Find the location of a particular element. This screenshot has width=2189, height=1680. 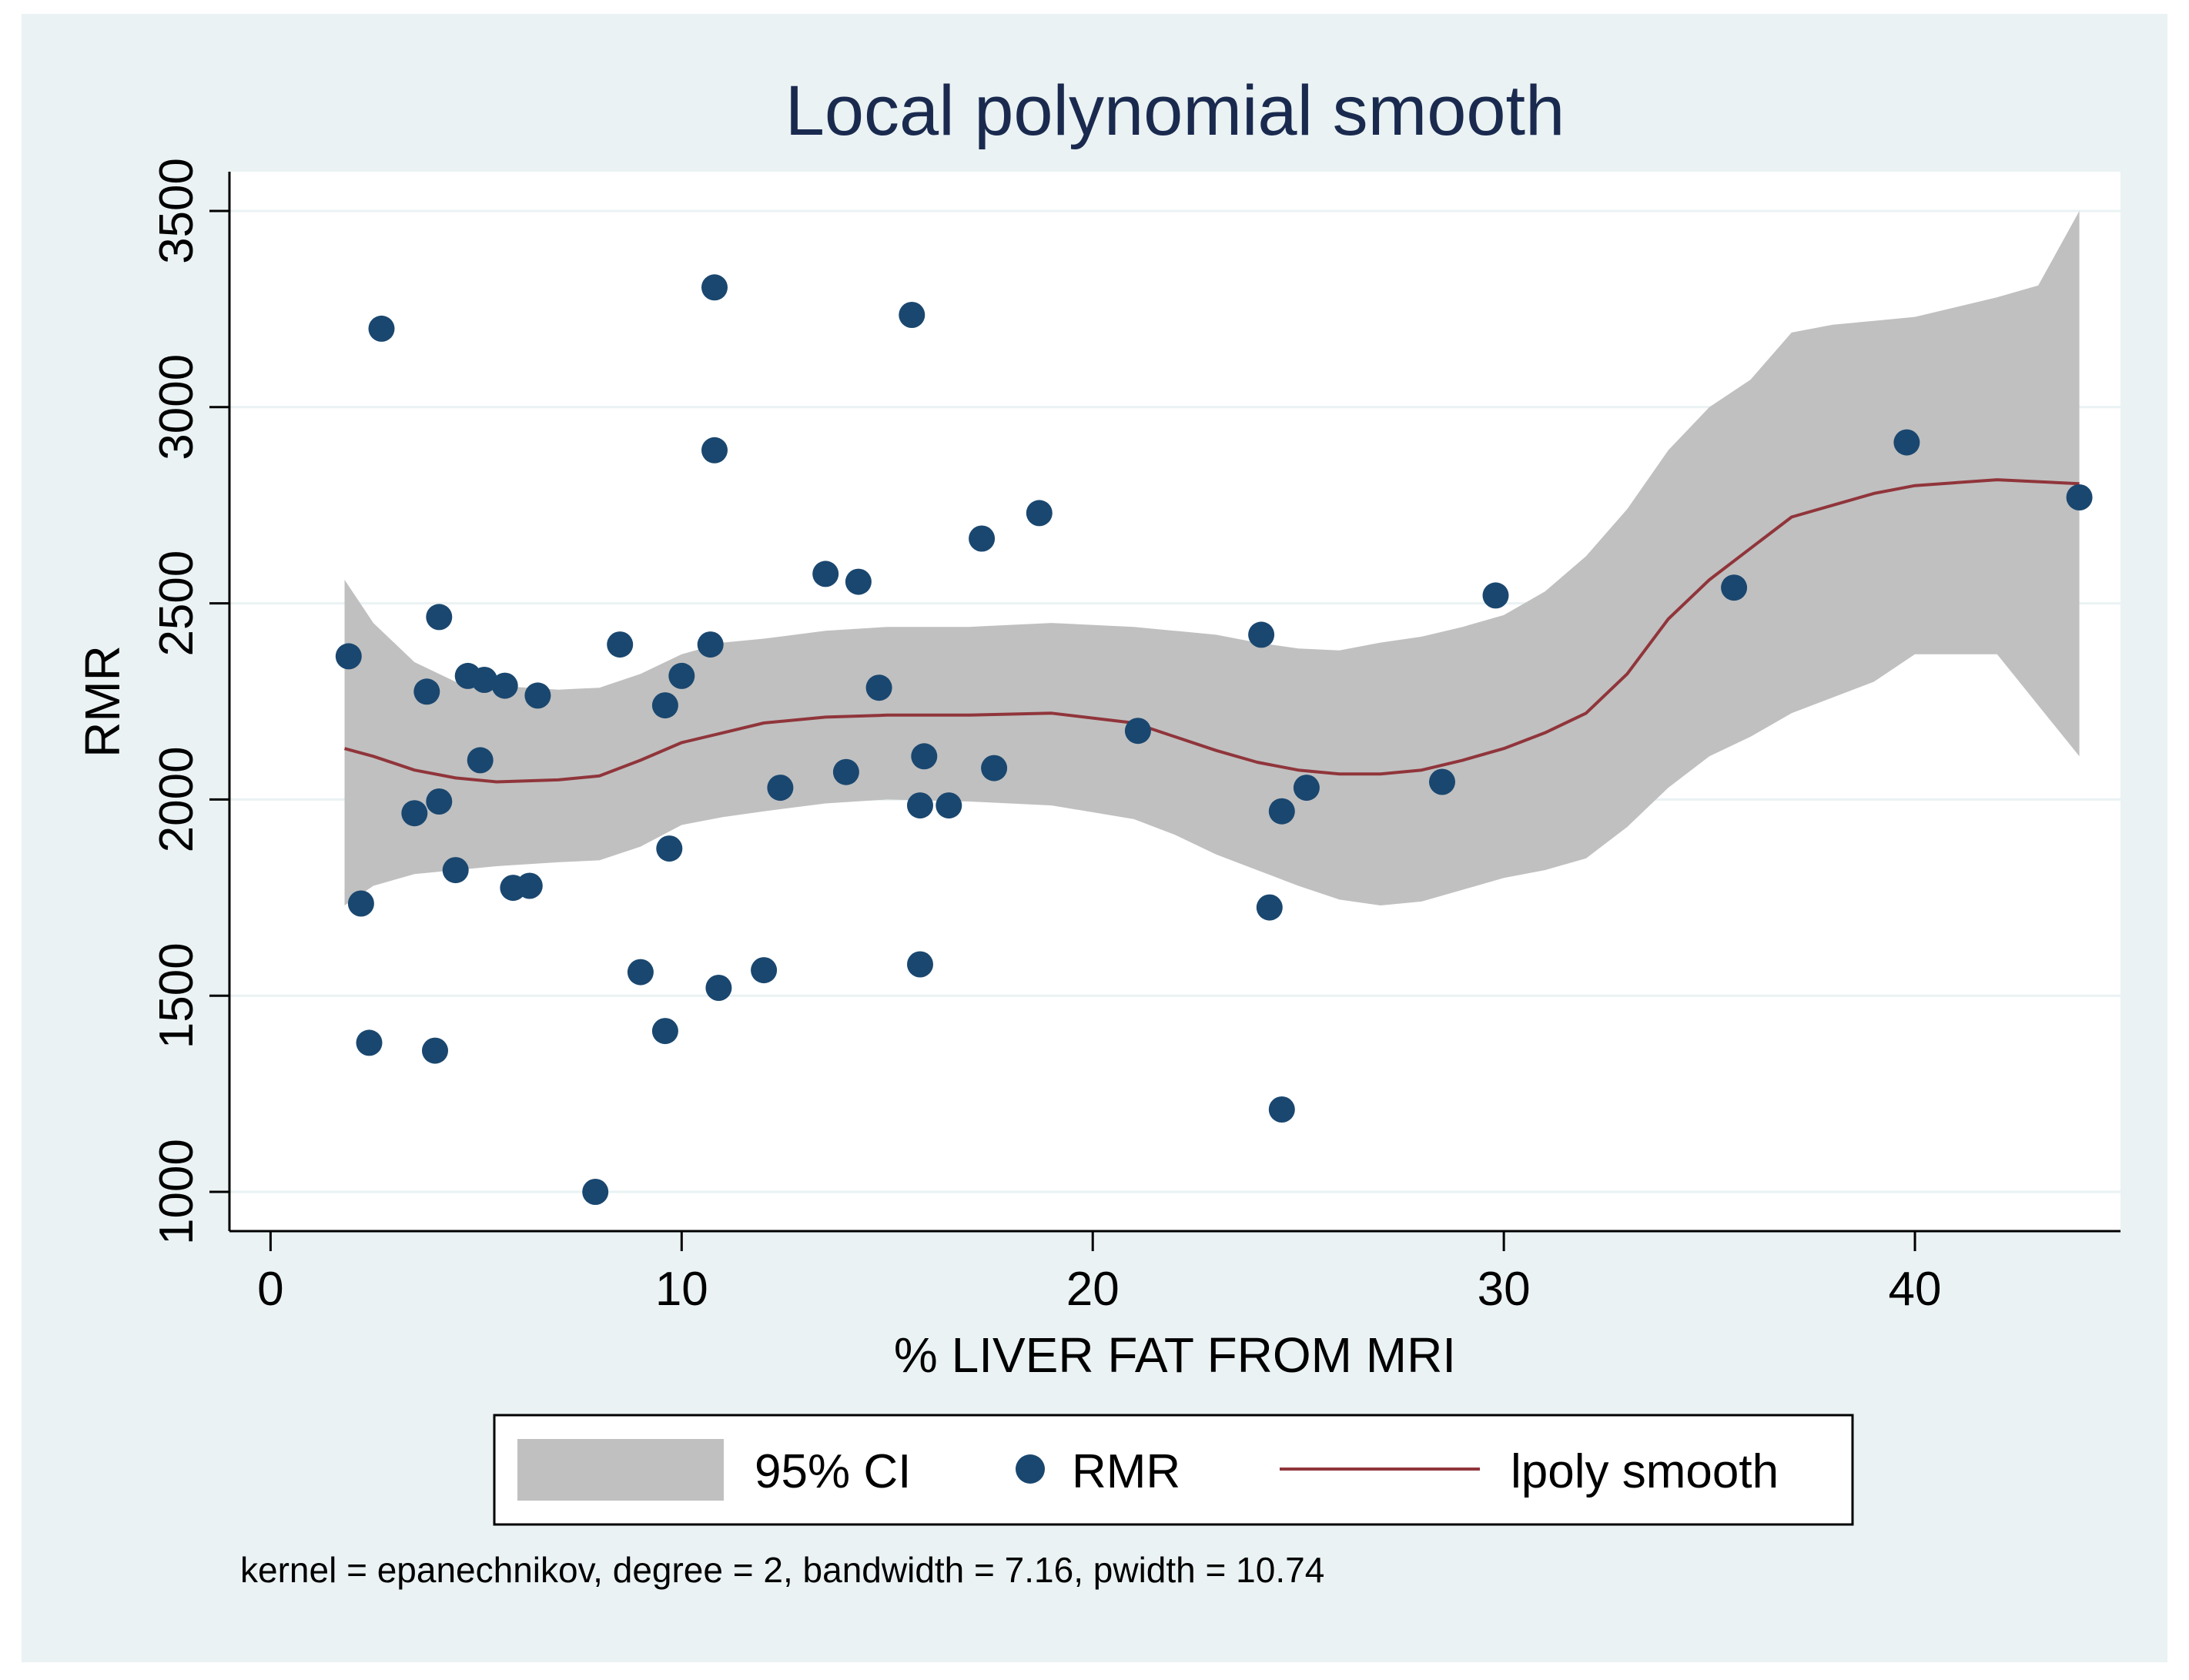

x-axis-ticks: 0 10 20 30 40 is located at coordinates (1099, 1273).